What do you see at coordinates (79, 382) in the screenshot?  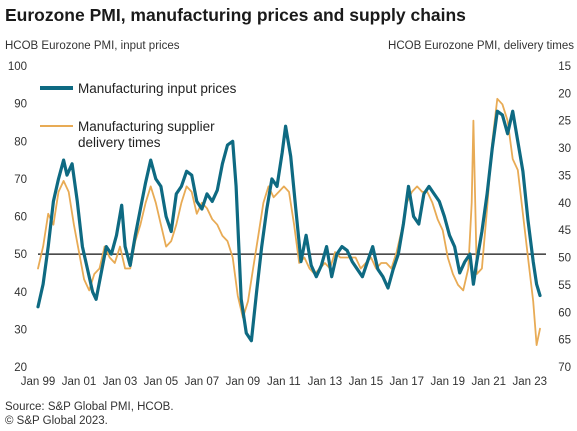 I see `x-tick-label: Jan 01` at bounding box center [79, 382].